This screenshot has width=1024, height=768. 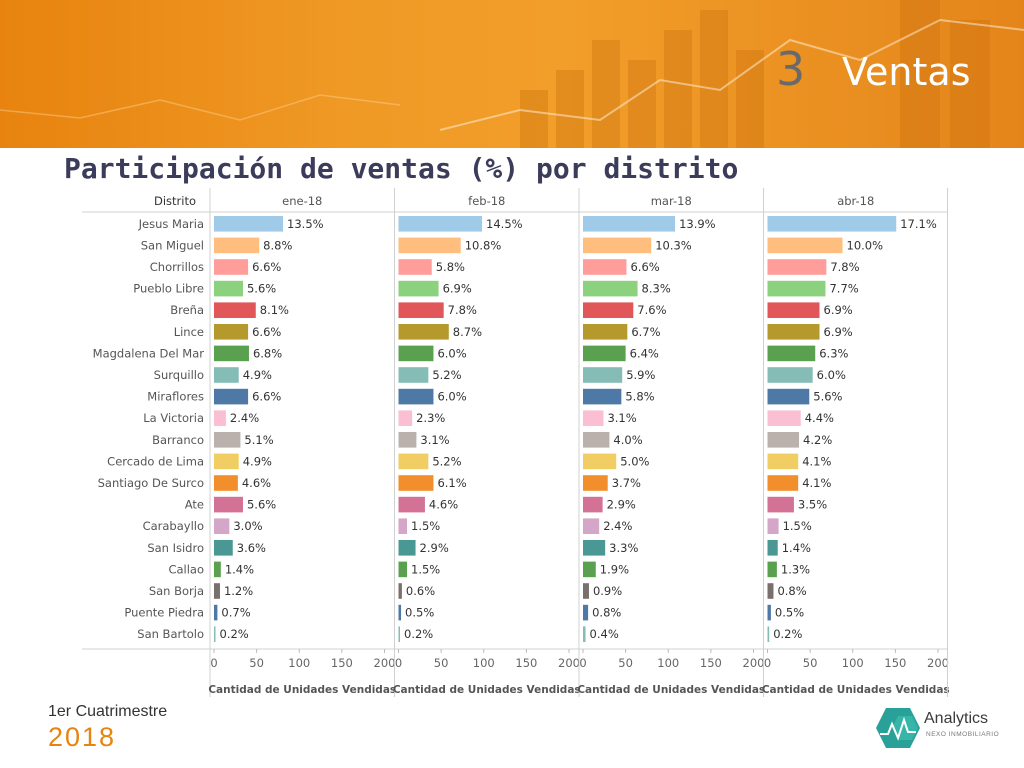 What do you see at coordinates (187, 310) in the screenshot?
I see `category-label: Breña` at bounding box center [187, 310].